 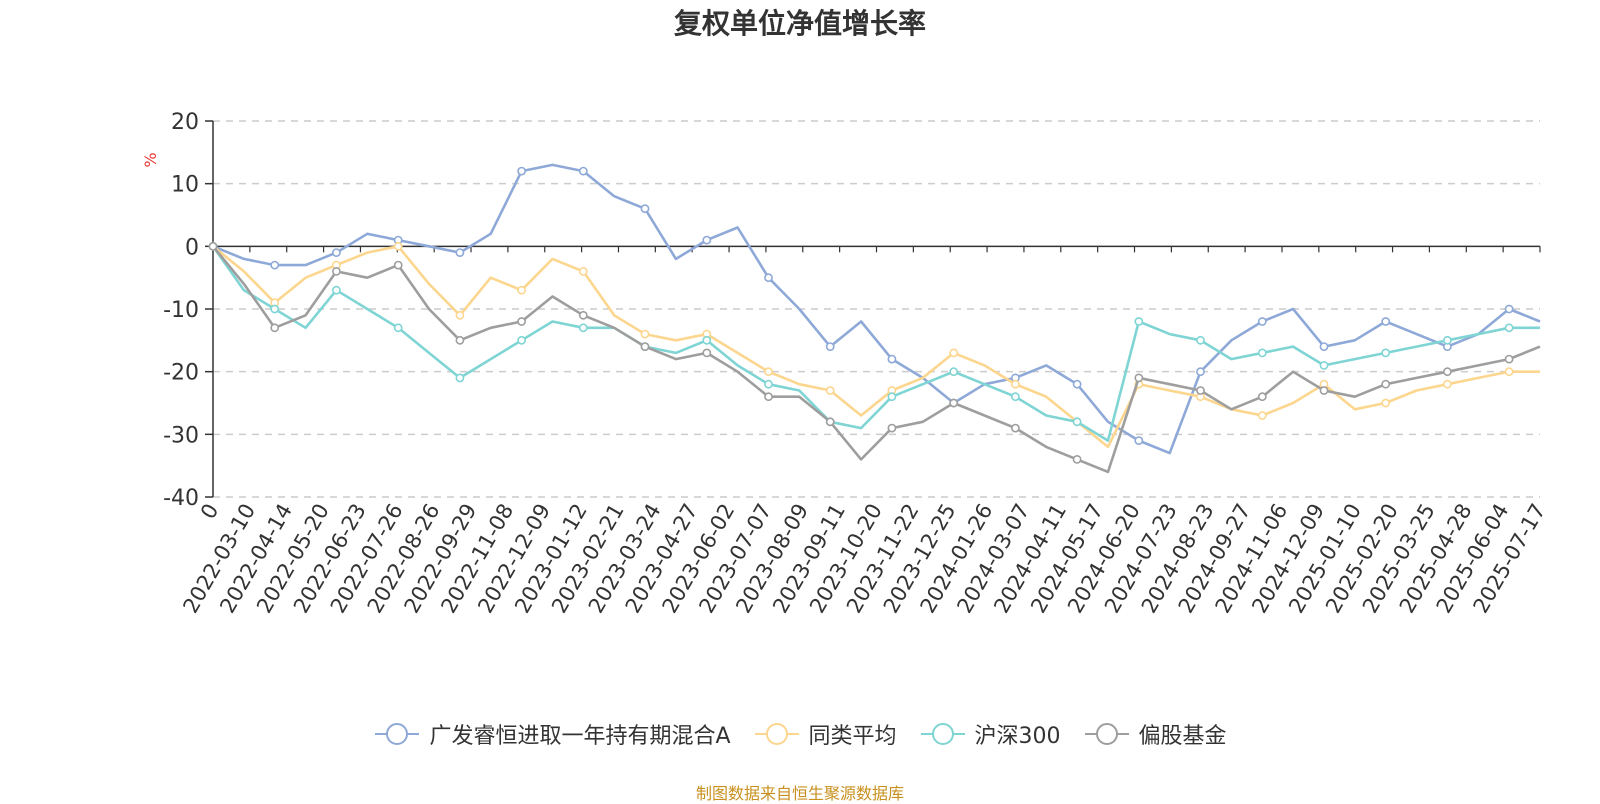 I want to click on legend-item-3: 偏股基金, so click(x=1155, y=734).